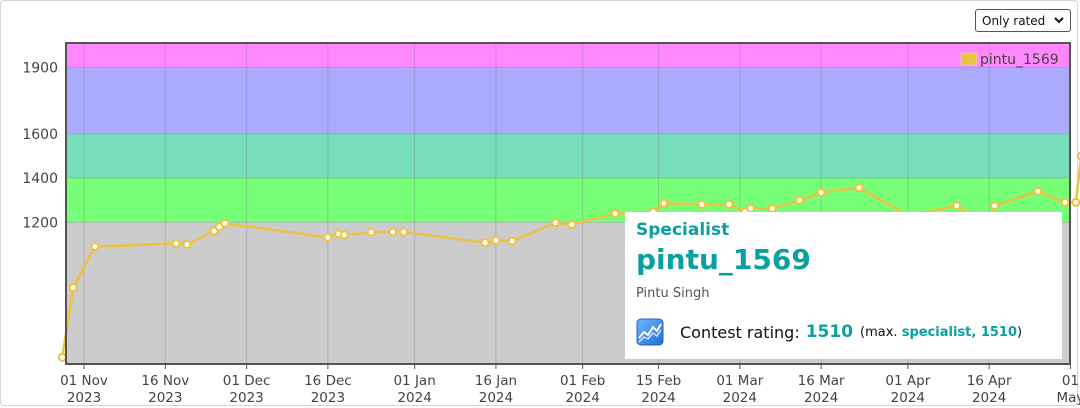  What do you see at coordinates (1014, 20) in the screenshot?
I see `rating-filter-value: Only rated` at bounding box center [1014, 20].